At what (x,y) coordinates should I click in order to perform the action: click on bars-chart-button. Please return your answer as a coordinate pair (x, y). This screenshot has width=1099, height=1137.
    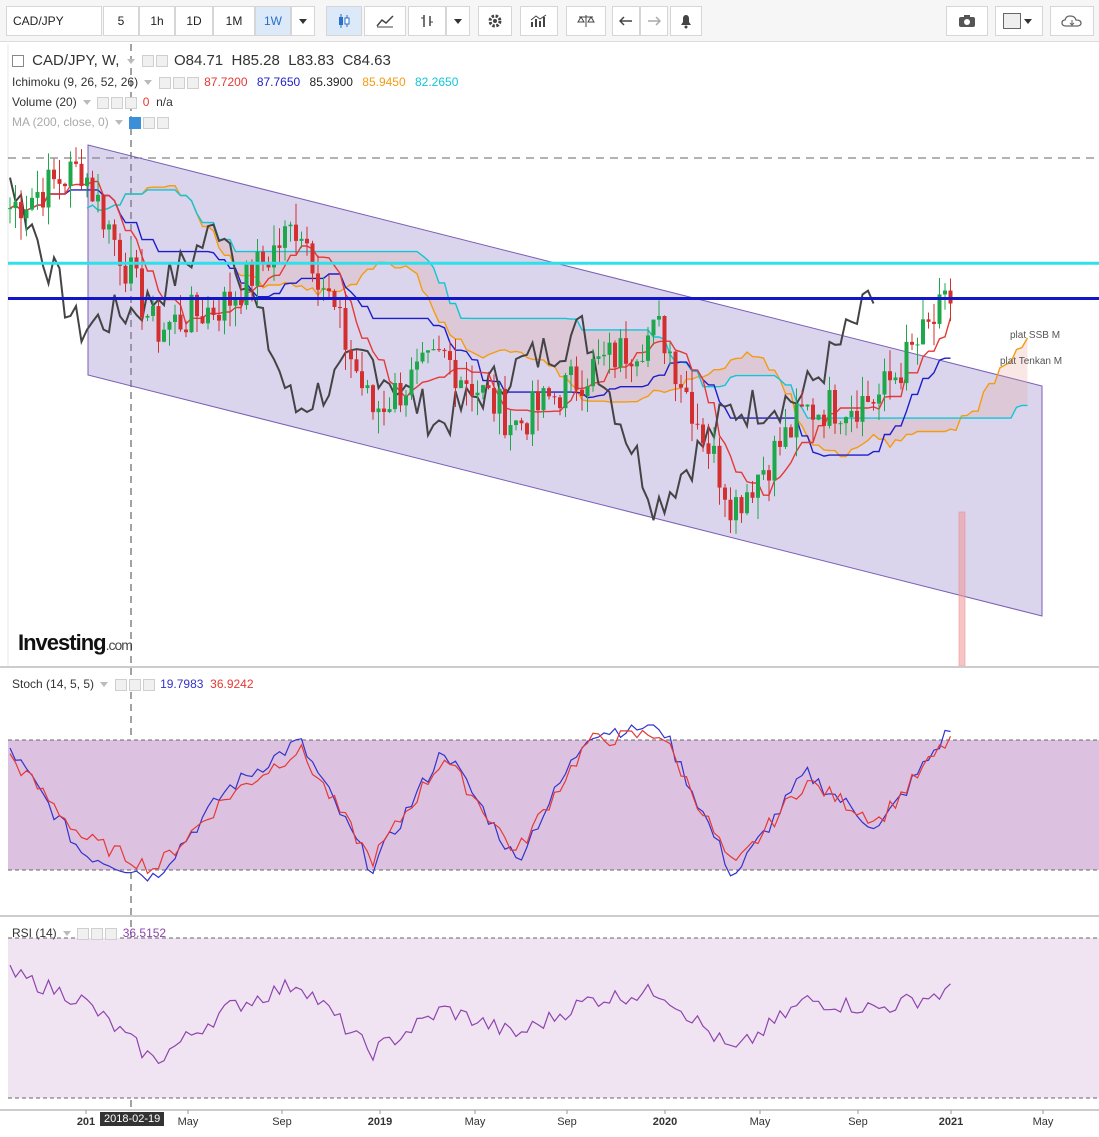
    Looking at the image, I should click on (427, 21).